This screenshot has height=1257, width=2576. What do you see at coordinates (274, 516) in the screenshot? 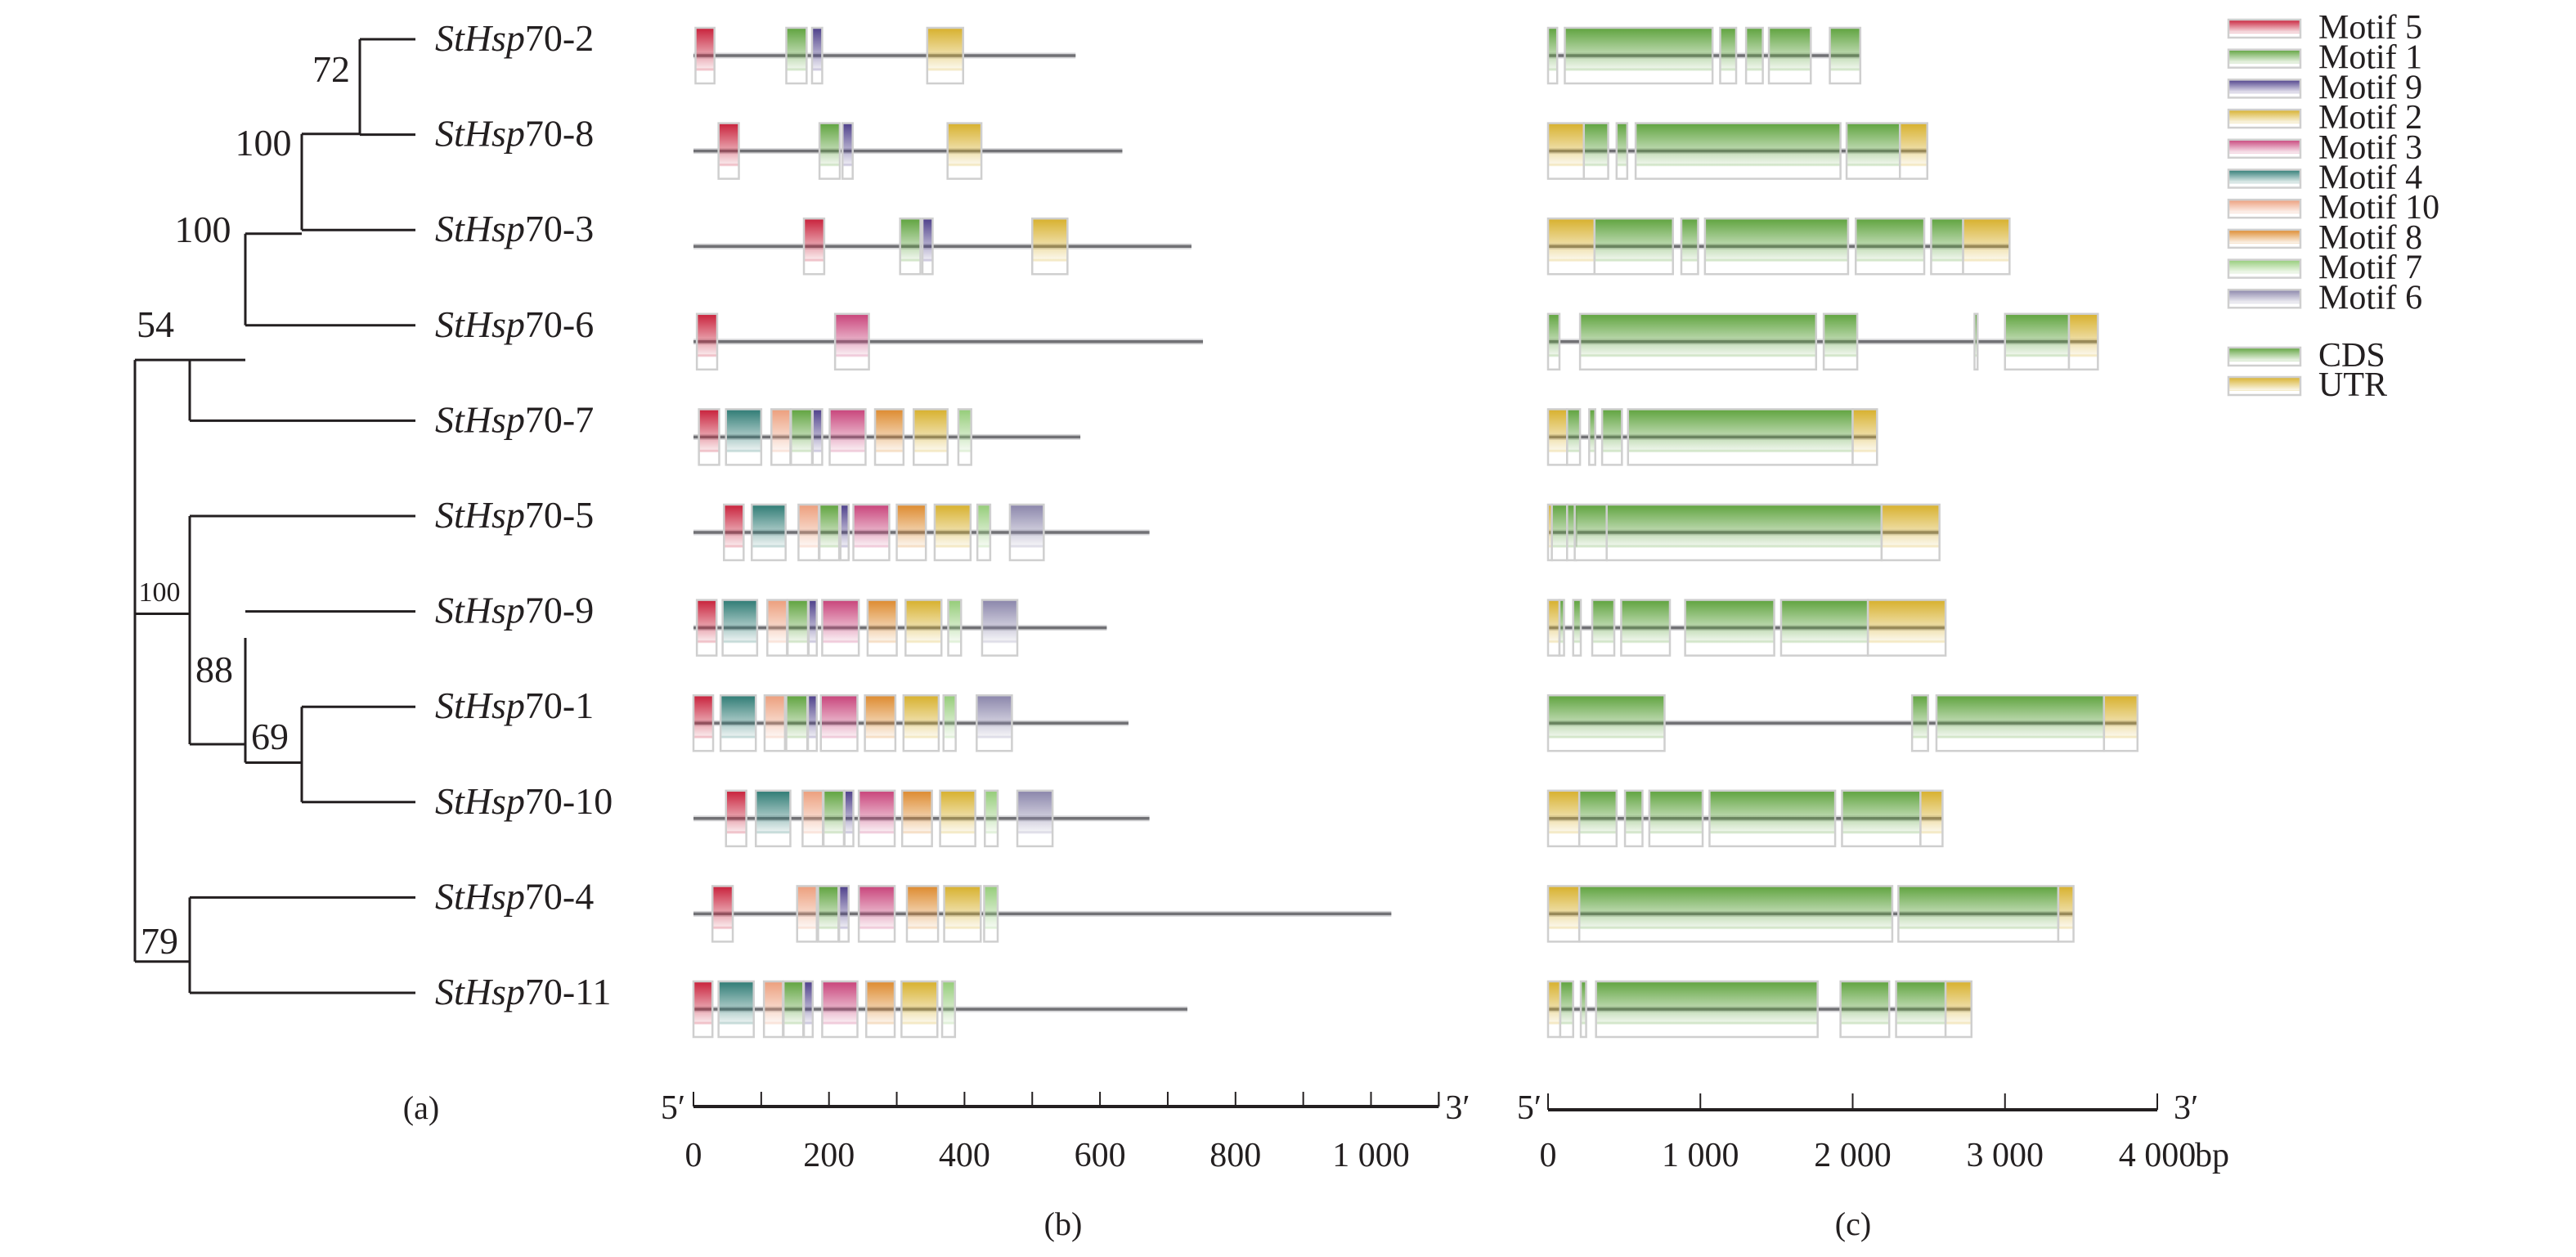
I see `phylogenetic-tree: 72 100 100 54 100 88 69 79` at bounding box center [274, 516].